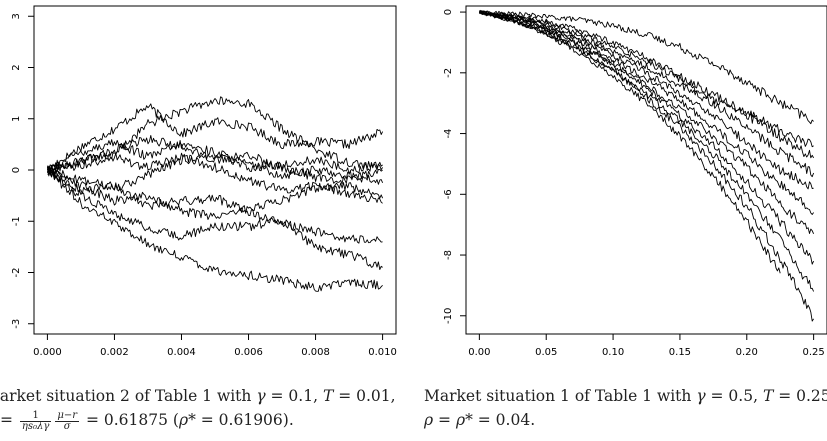  I want to click on left-caption-line-2: = 1 ηs₀λγ μ−r σ = 0.61875 (ρ* = 0.61906)., so click(198, 420).